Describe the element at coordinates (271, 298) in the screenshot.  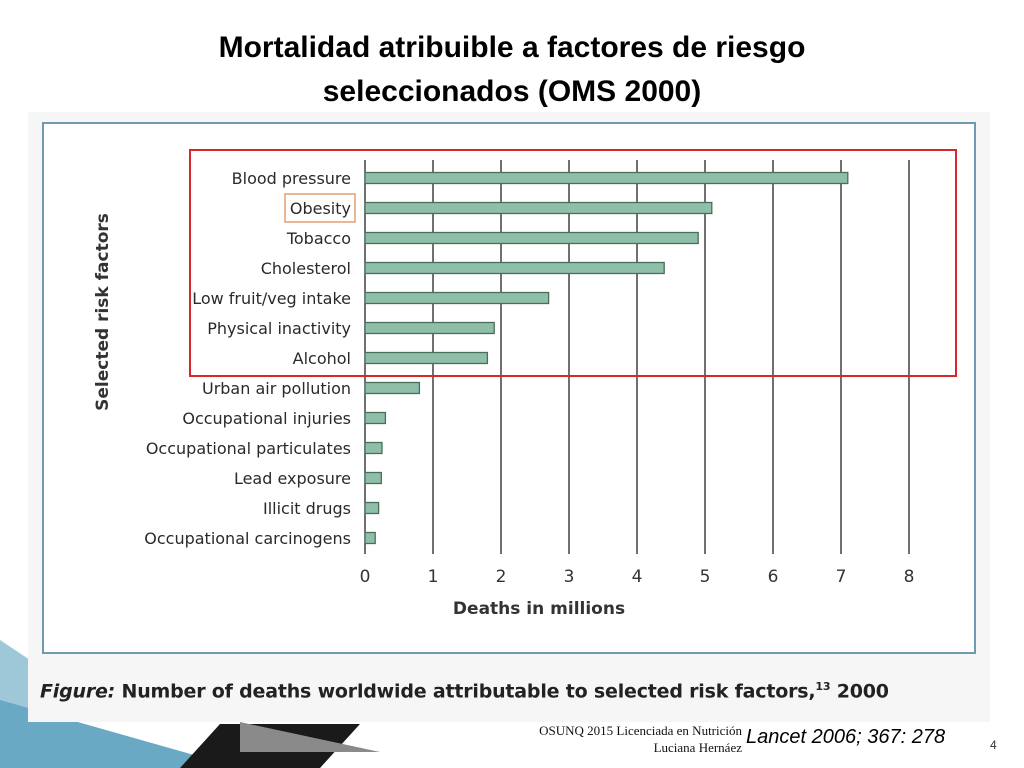
I see `category-label-low-fruit-veg-intake: Low fruit/veg intake` at that location.